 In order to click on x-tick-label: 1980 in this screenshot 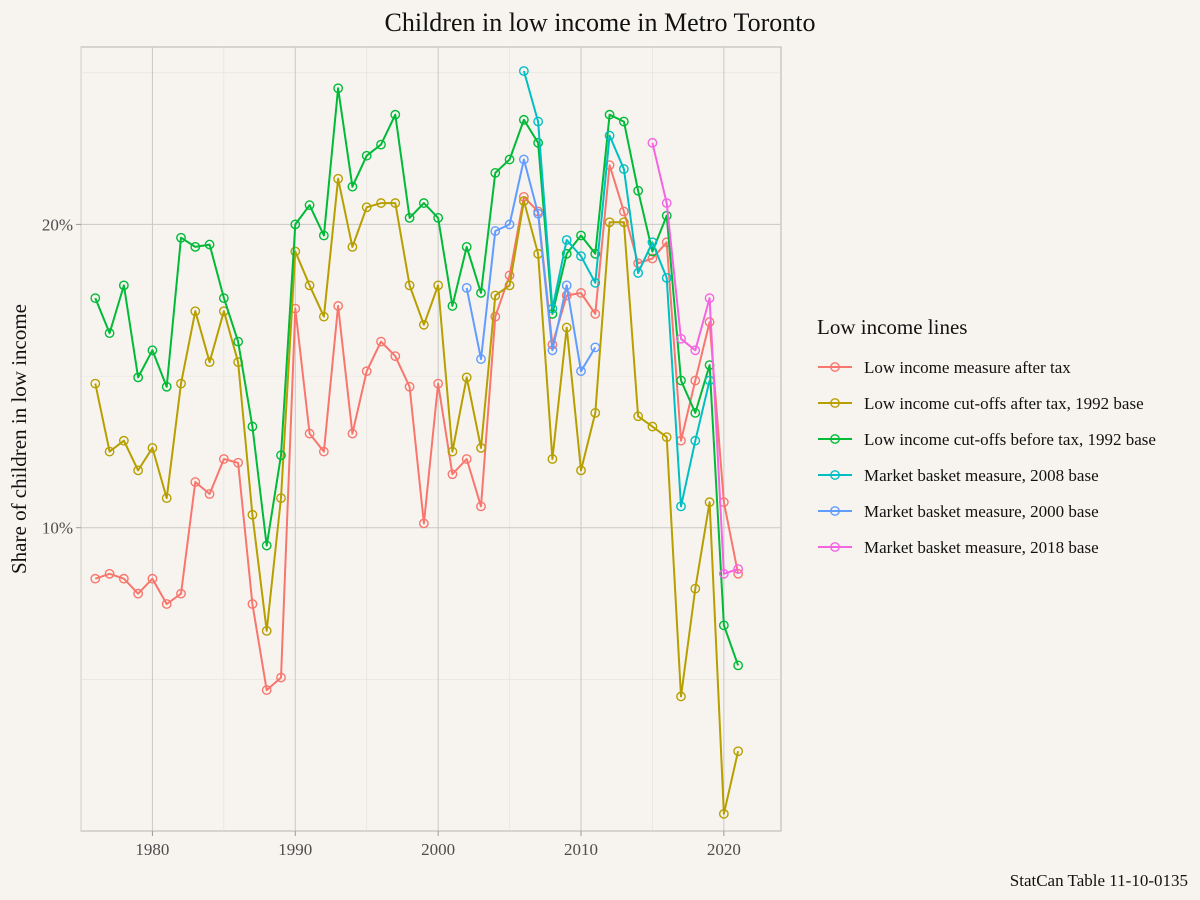, I will do `click(152, 849)`.